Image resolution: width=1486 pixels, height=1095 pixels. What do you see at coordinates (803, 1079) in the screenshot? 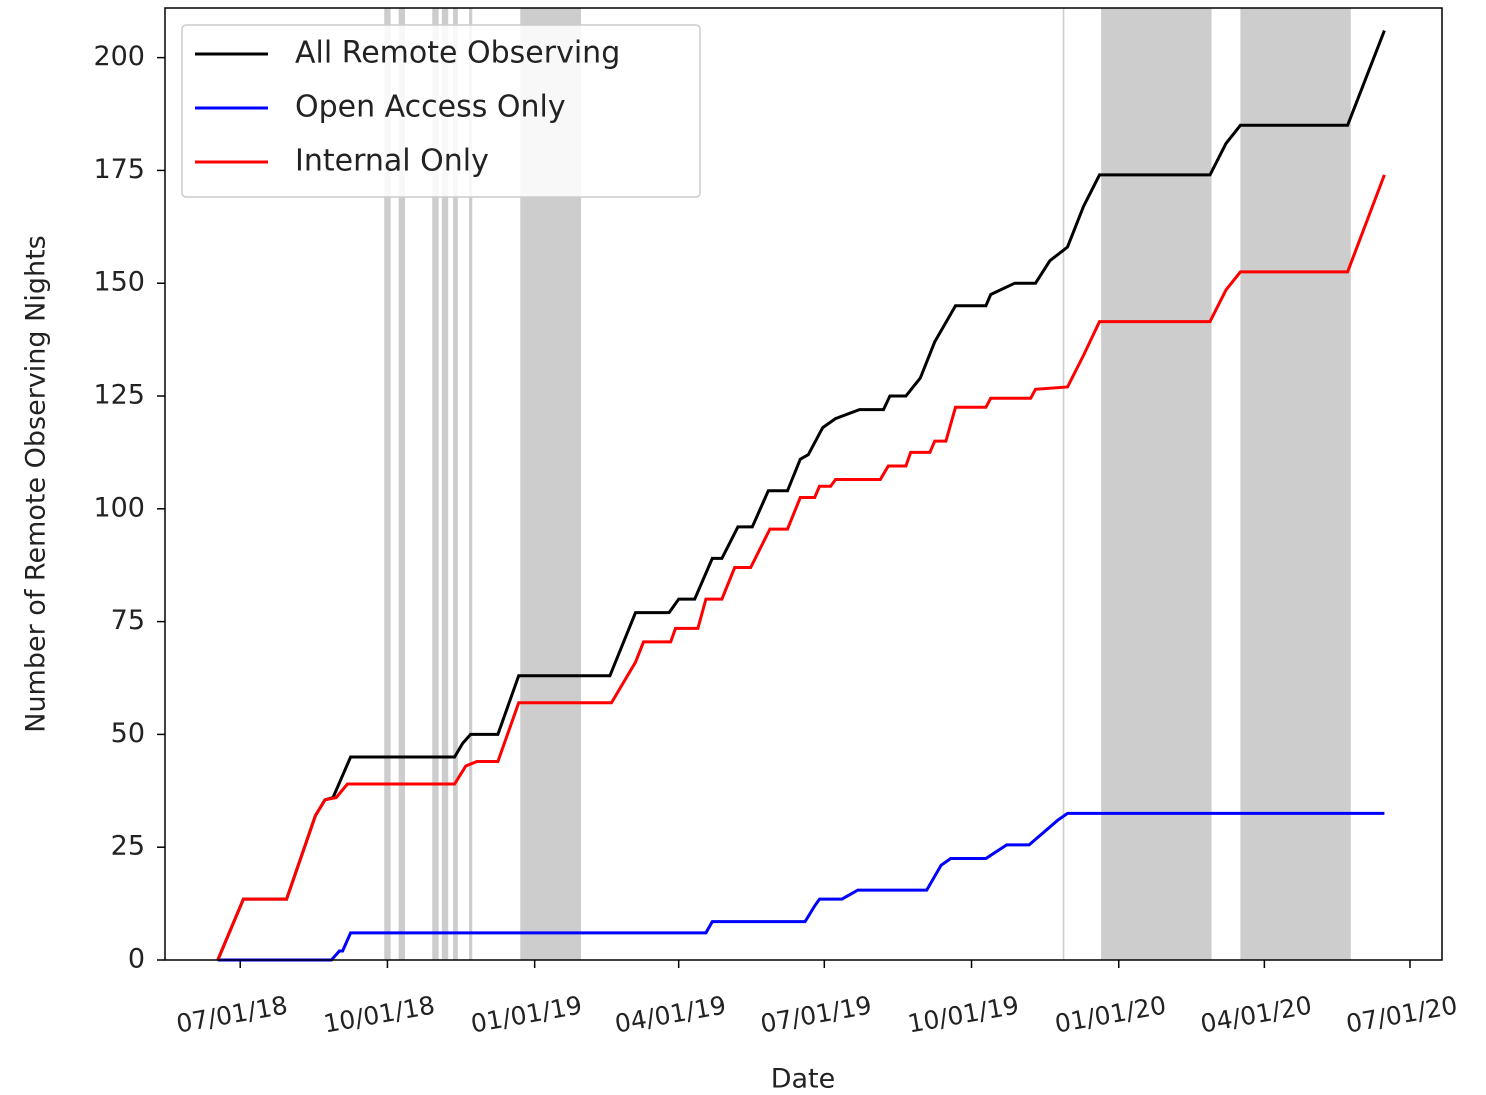
I see `x-axis-label: Date` at bounding box center [803, 1079].